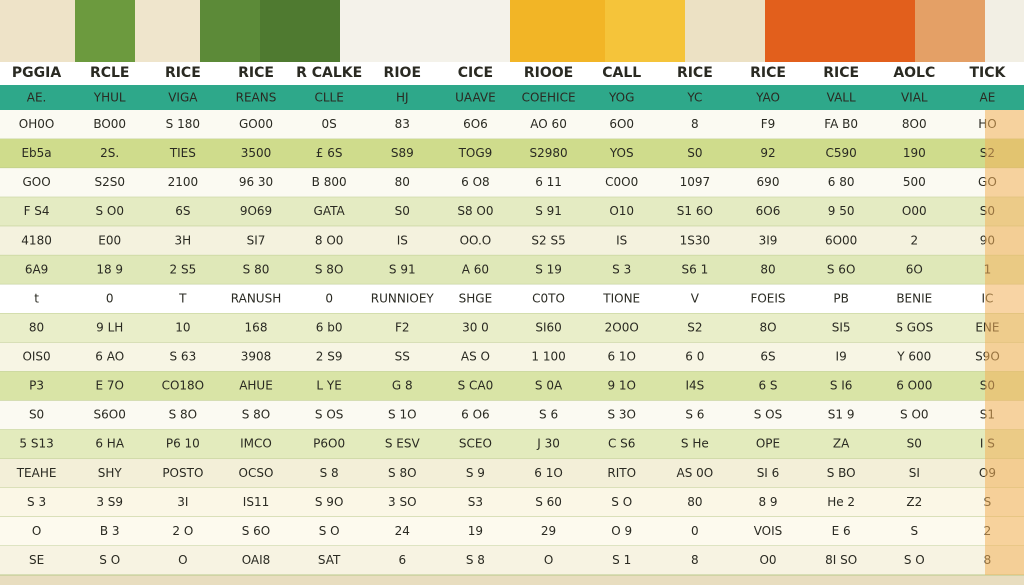  I want to click on cell: S, so click(914, 531).